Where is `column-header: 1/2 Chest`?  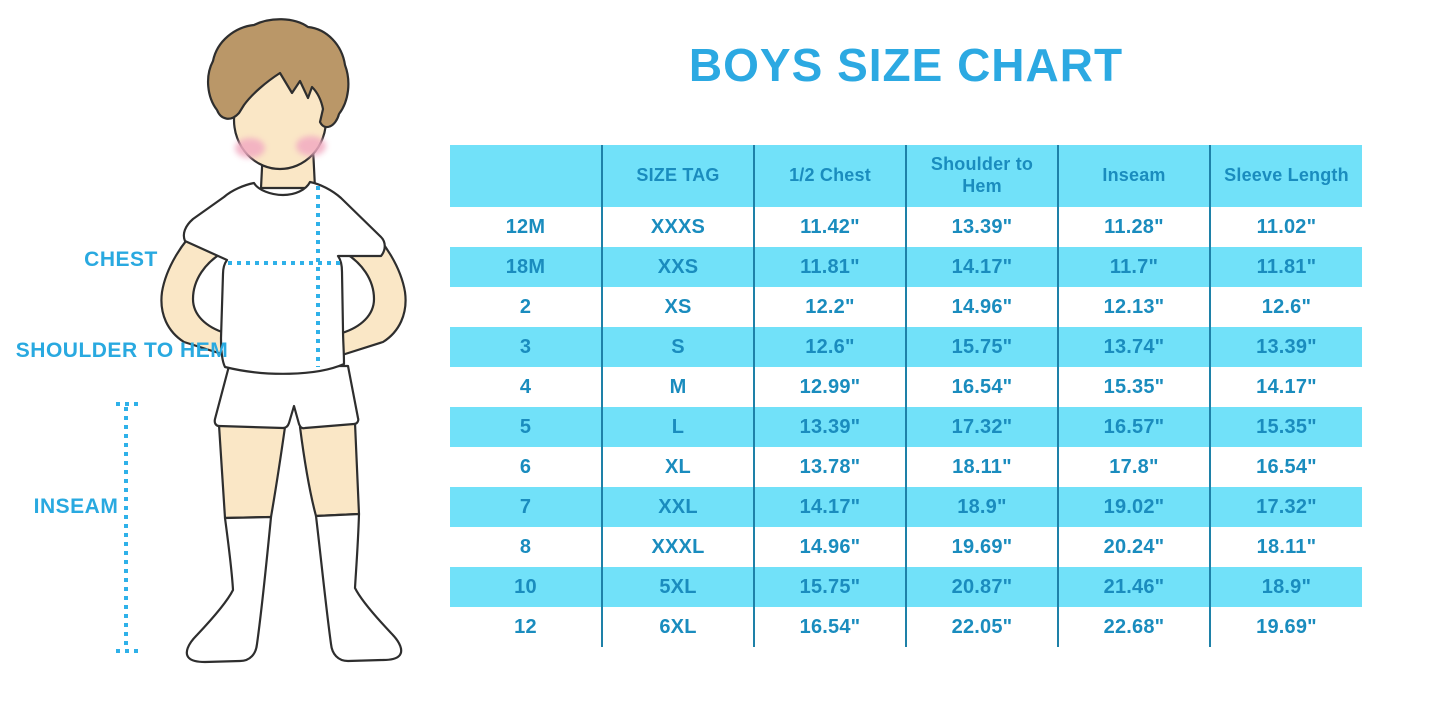
column-header: 1/2 Chest is located at coordinates (829, 176).